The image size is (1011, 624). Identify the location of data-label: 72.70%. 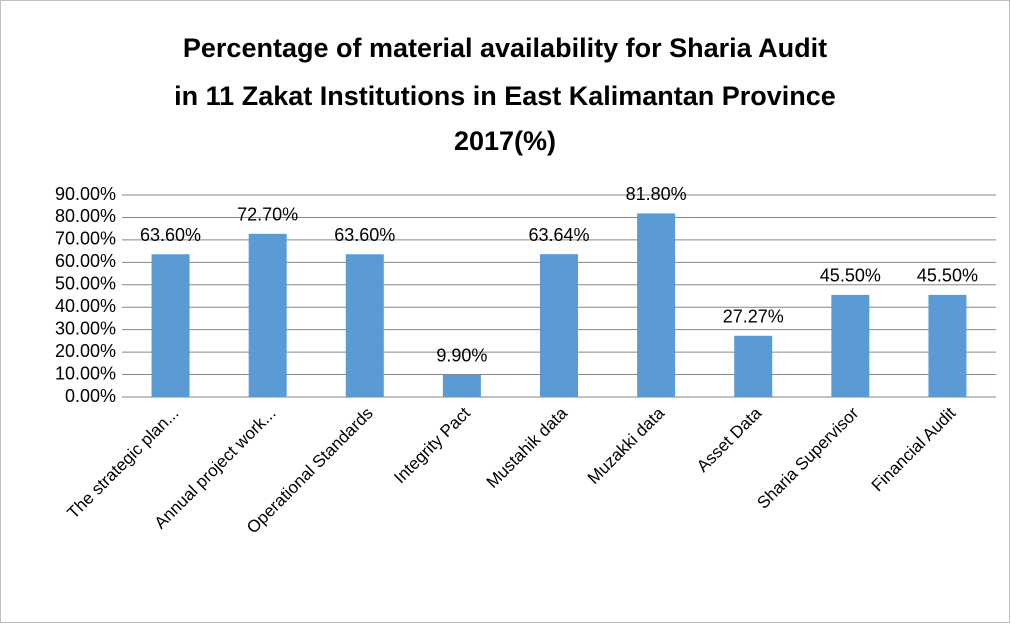
(267, 215).